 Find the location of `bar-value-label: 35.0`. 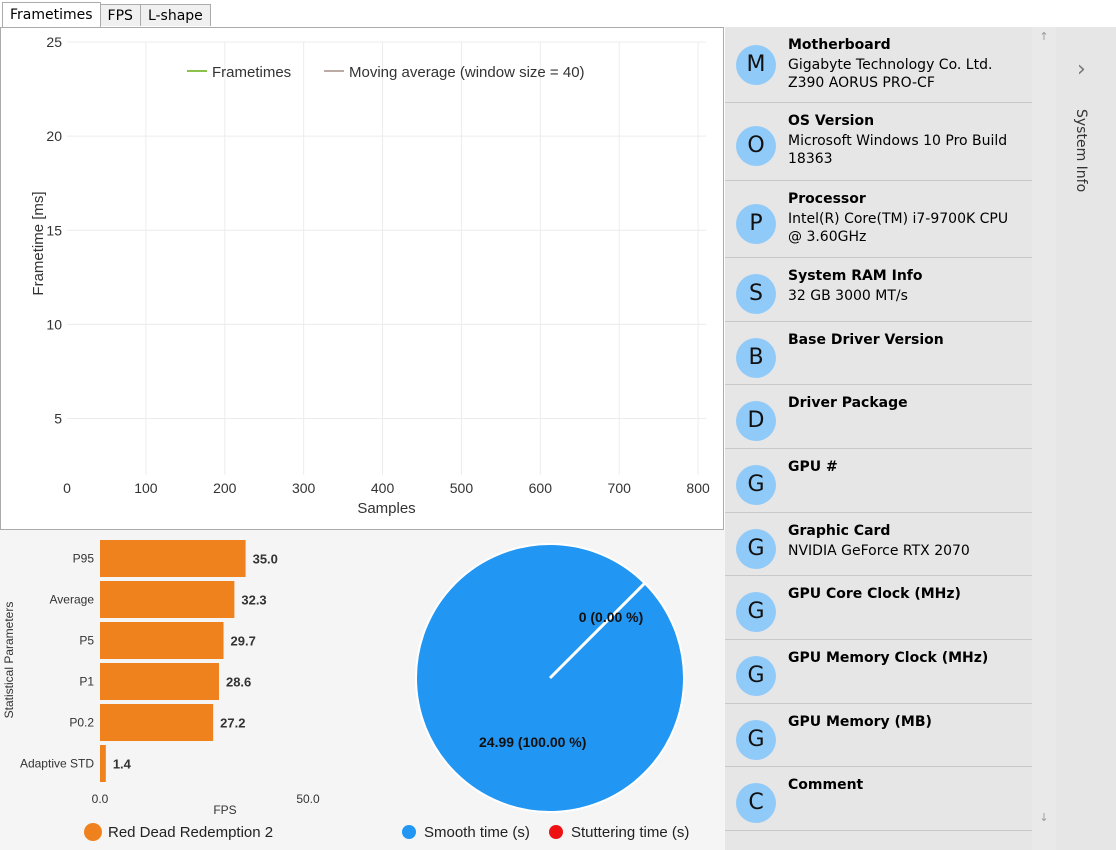

bar-value-label: 35.0 is located at coordinates (265, 559).